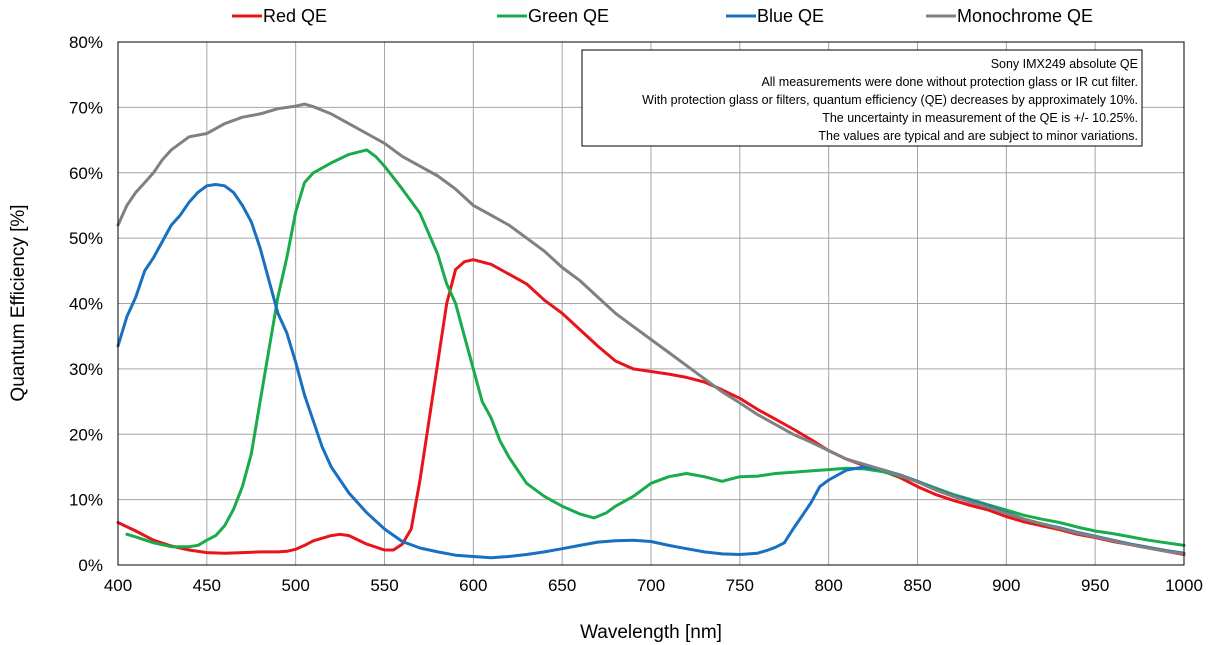 This screenshot has width=1218, height=645. I want to click on y-tick-label: 40%, so click(86, 304).